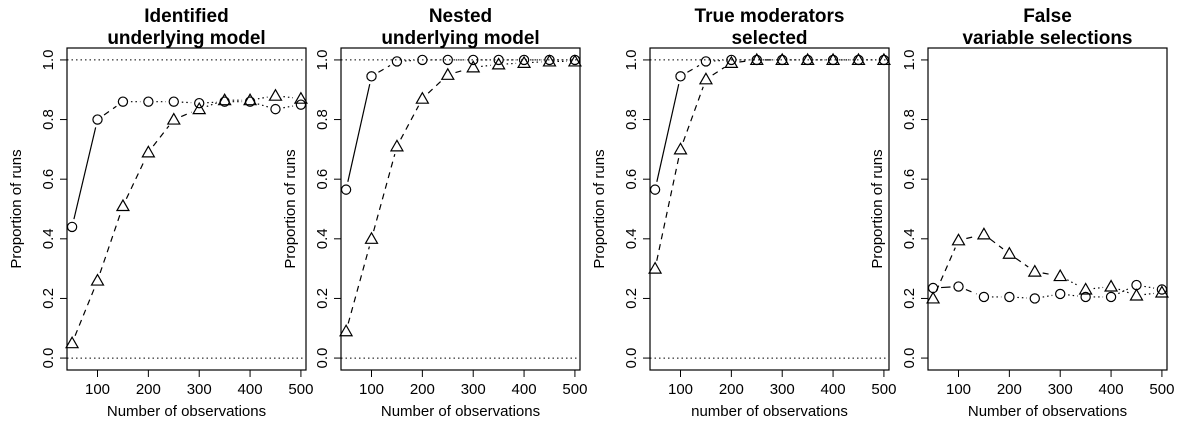 The height and width of the screenshot is (430, 1178). Describe the element at coordinates (48, 179) in the screenshot. I see `y-tick-label: 0.6` at that location.